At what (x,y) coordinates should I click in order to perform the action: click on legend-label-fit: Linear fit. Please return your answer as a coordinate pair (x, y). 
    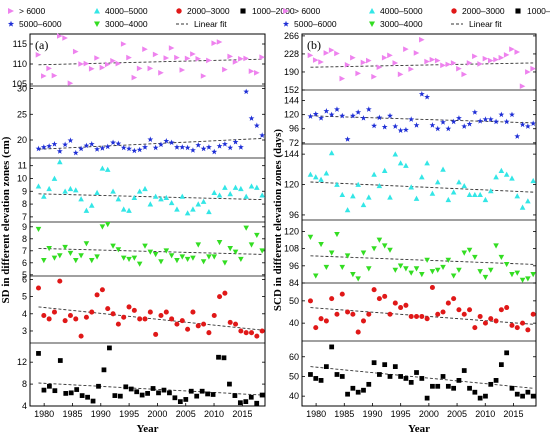
    Looking at the image, I should click on (210, 24).